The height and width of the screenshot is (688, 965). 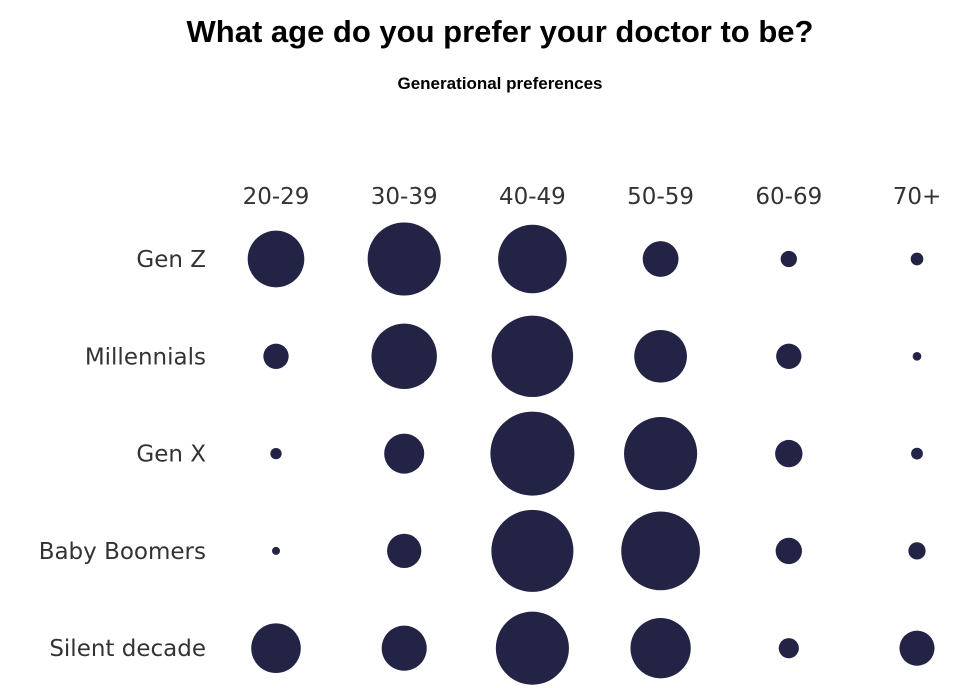 What do you see at coordinates (145, 357) in the screenshot?
I see `row-label-millennials: Millennials` at bounding box center [145, 357].